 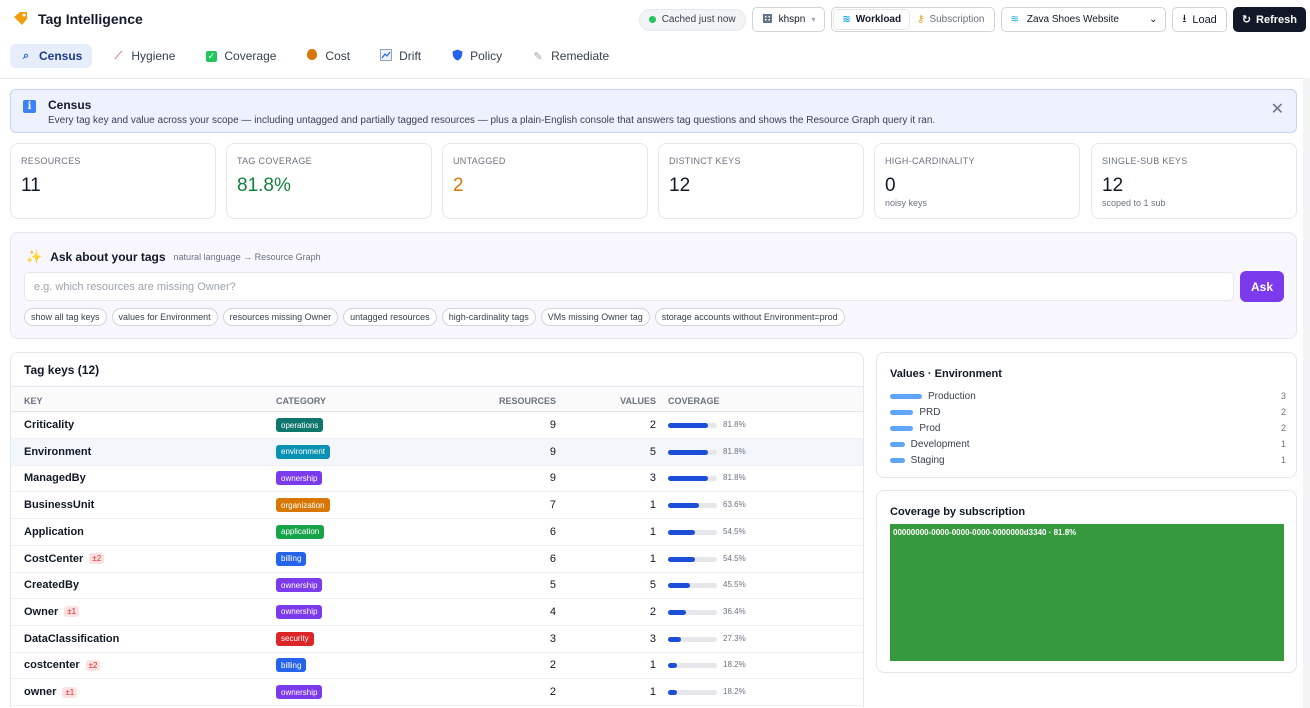 I want to click on category-badge: organization, so click(x=303, y=505).